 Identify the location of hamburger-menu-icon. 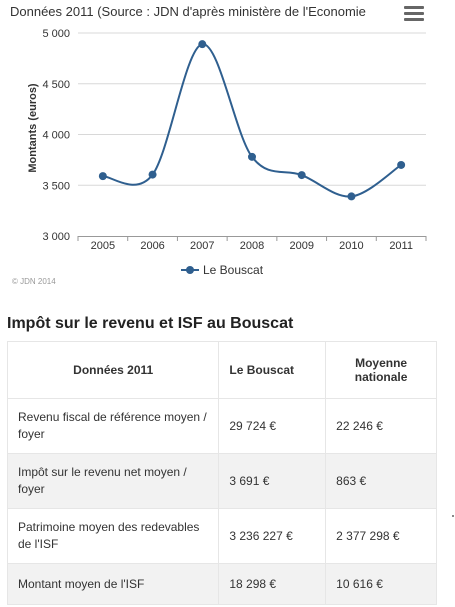
(414, 14).